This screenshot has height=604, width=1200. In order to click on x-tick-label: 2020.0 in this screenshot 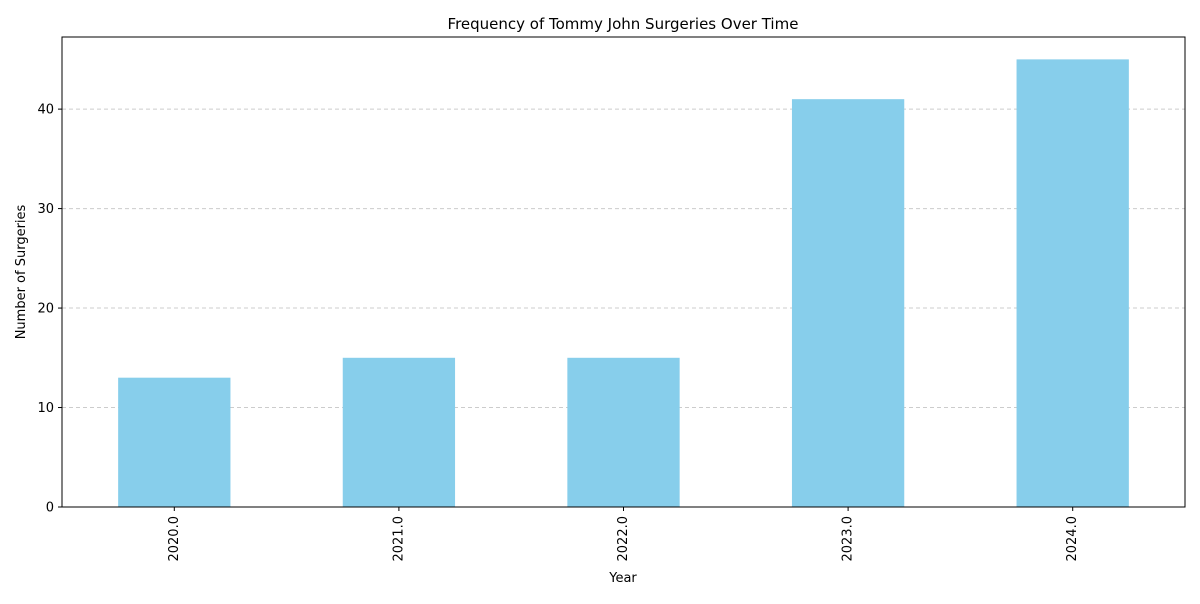, I will do `click(174, 539)`.